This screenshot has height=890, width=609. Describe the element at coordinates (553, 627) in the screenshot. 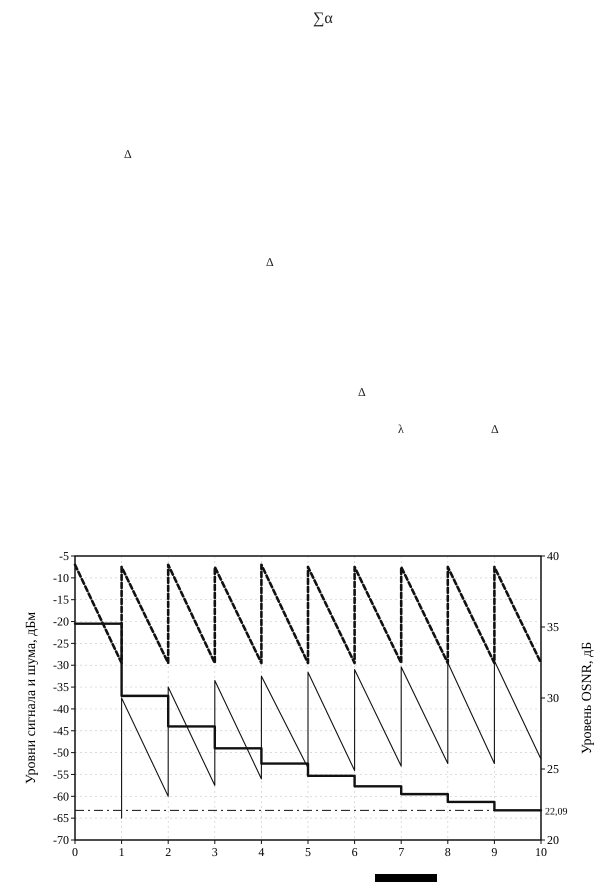

I see `y2-tick-label: 35` at that location.